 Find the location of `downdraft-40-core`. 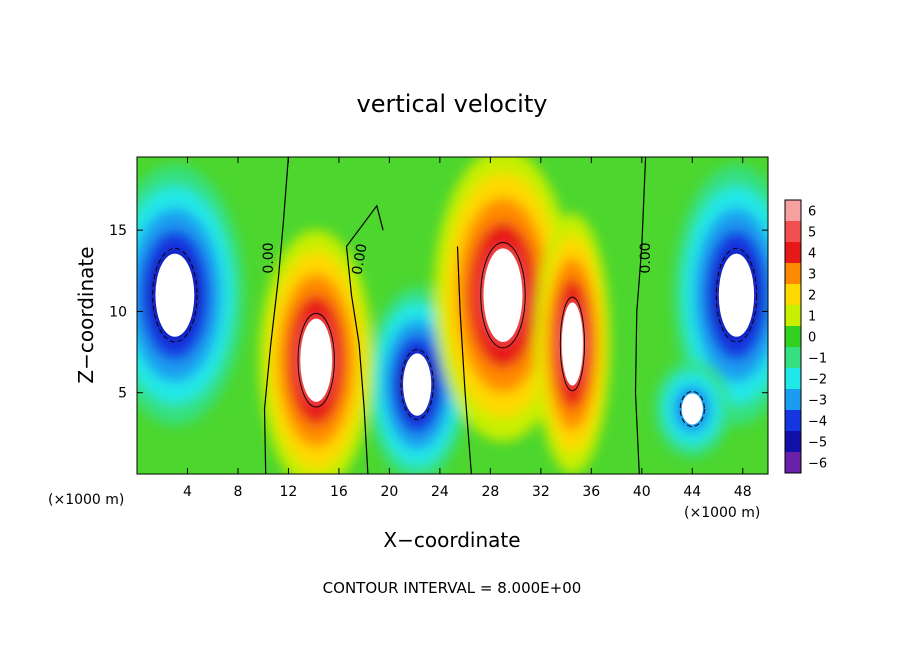

downdraft-40-core is located at coordinates (692, 409).